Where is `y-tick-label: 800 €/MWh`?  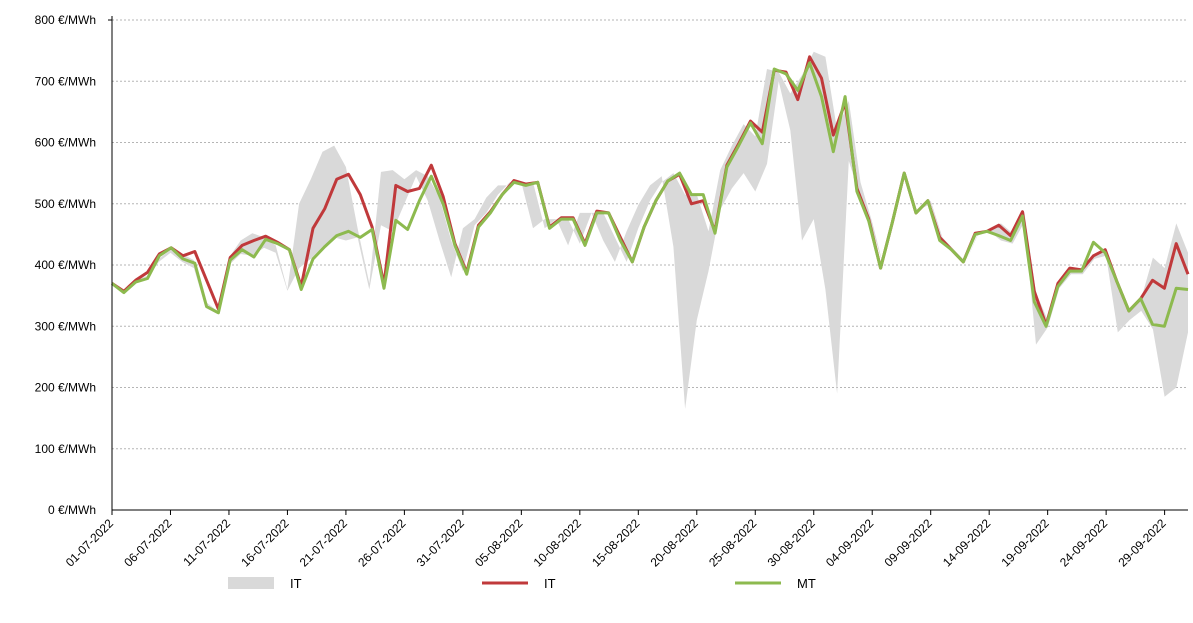
y-tick-label: 800 €/MWh is located at coordinates (65, 20).